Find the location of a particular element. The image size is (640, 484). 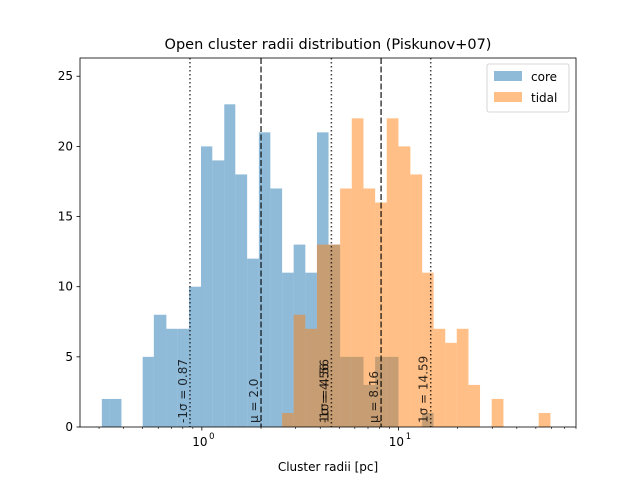

reference-line-label: μ = 8.16 is located at coordinates (374, 397).